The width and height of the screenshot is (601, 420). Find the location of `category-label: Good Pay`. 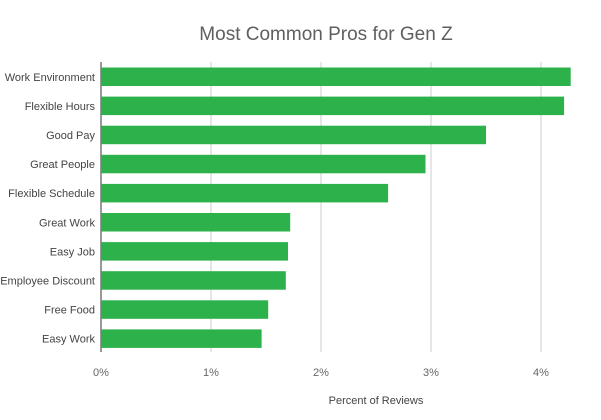

category-label: Good Pay is located at coordinates (70, 136).